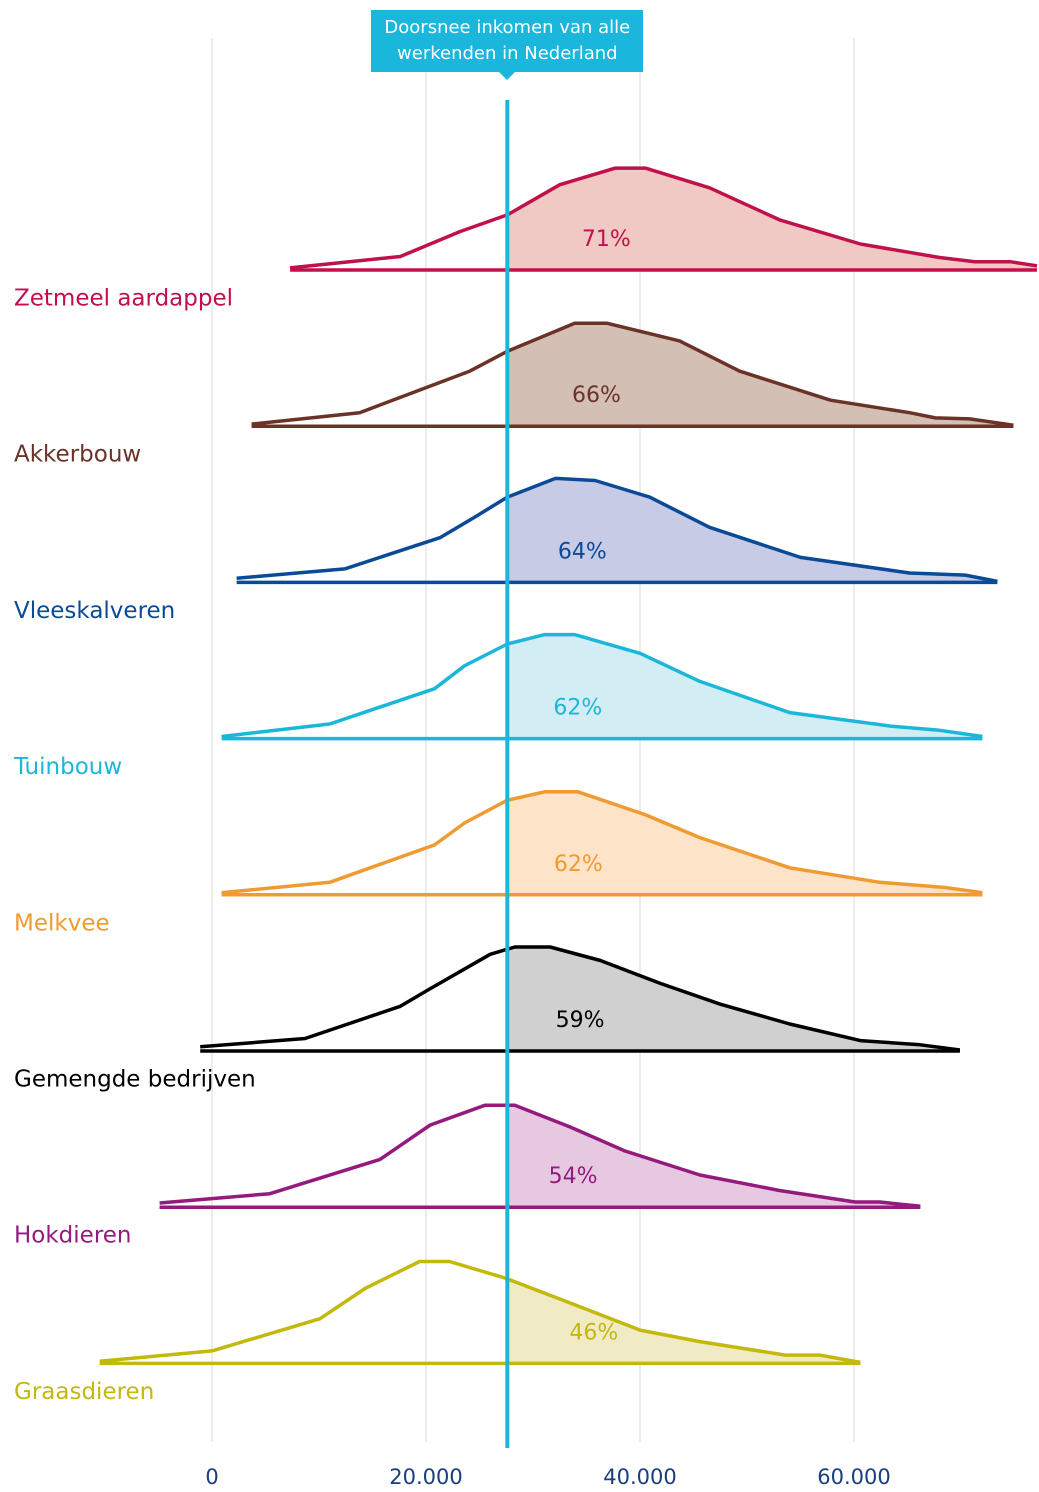 The image size is (1039, 1492). I want to click on share-label: 71%, so click(606, 239).